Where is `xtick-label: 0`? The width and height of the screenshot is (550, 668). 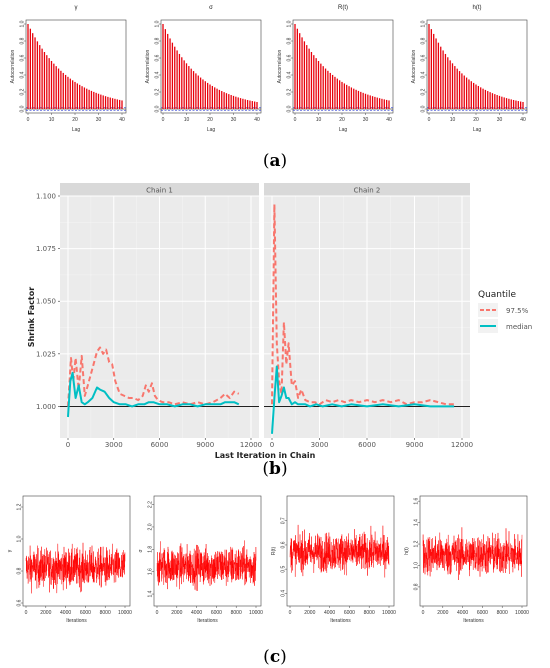 xtick-label: 0 is located at coordinates (68, 445).